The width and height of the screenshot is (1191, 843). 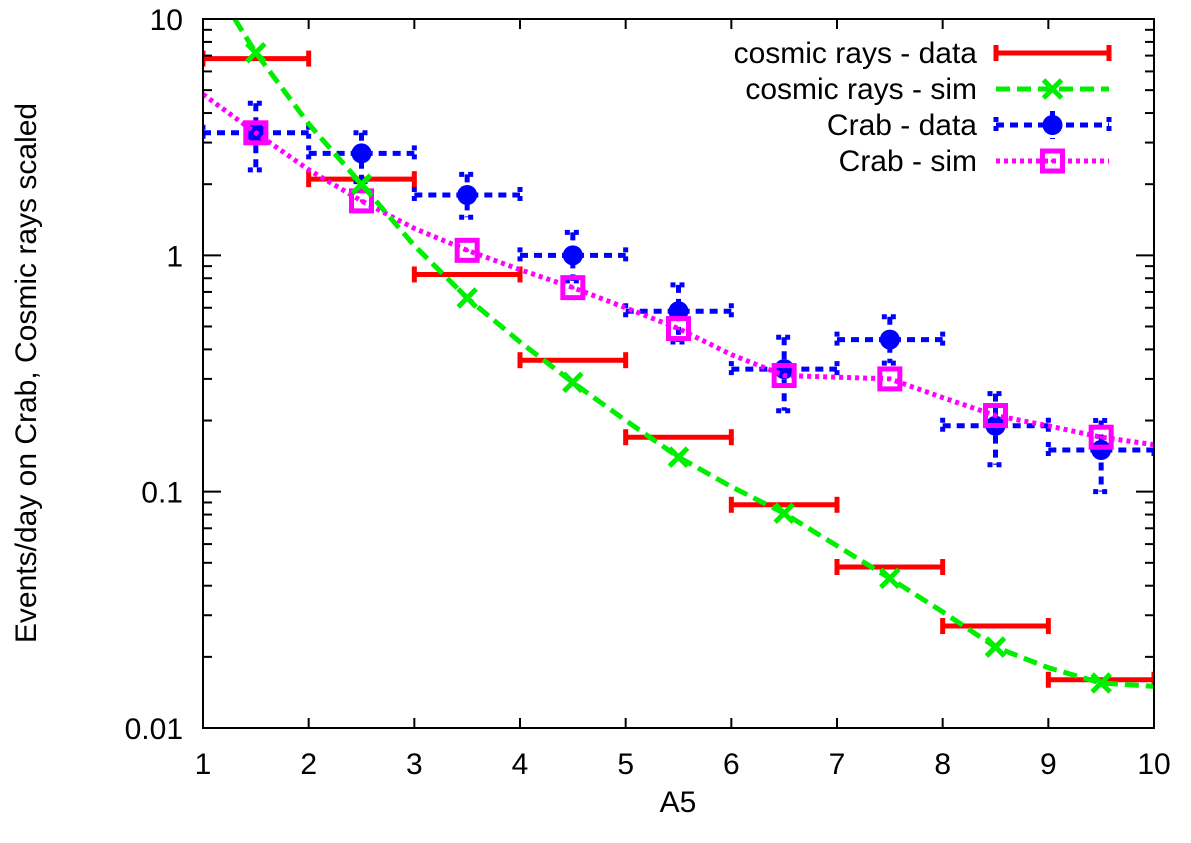 I want to click on legend-item: cosmic rays - sim, so click(x=927, y=89).